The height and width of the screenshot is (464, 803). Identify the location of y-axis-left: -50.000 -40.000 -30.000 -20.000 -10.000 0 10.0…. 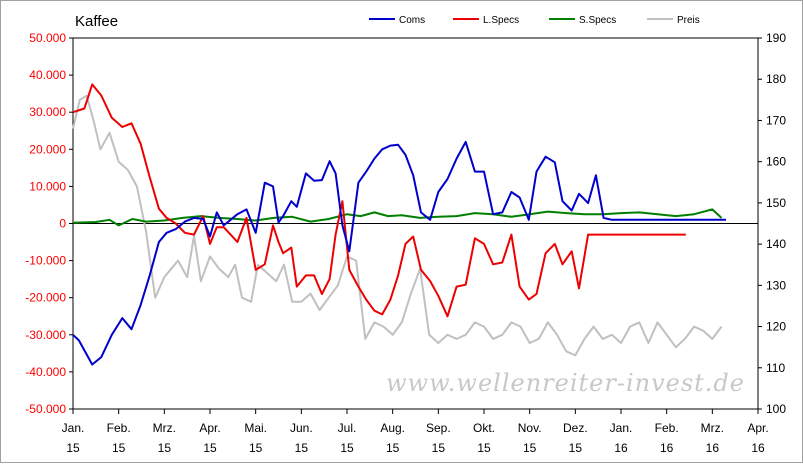
(49, 223).